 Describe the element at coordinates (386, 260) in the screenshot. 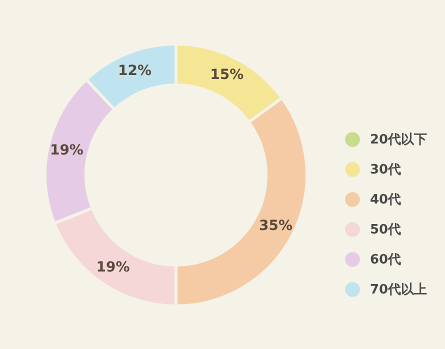

I see `legend-label: 60代` at that location.